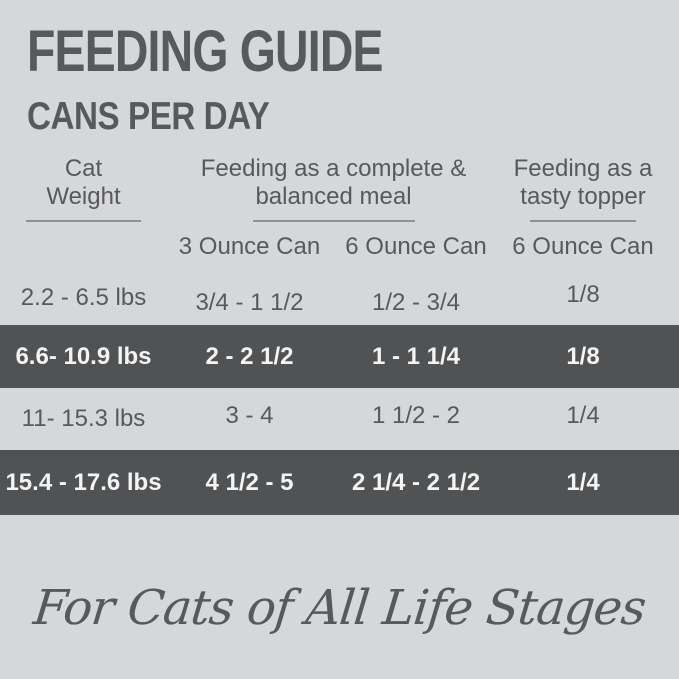  I want to click on column-header-line: balanced meal, so click(333, 196).